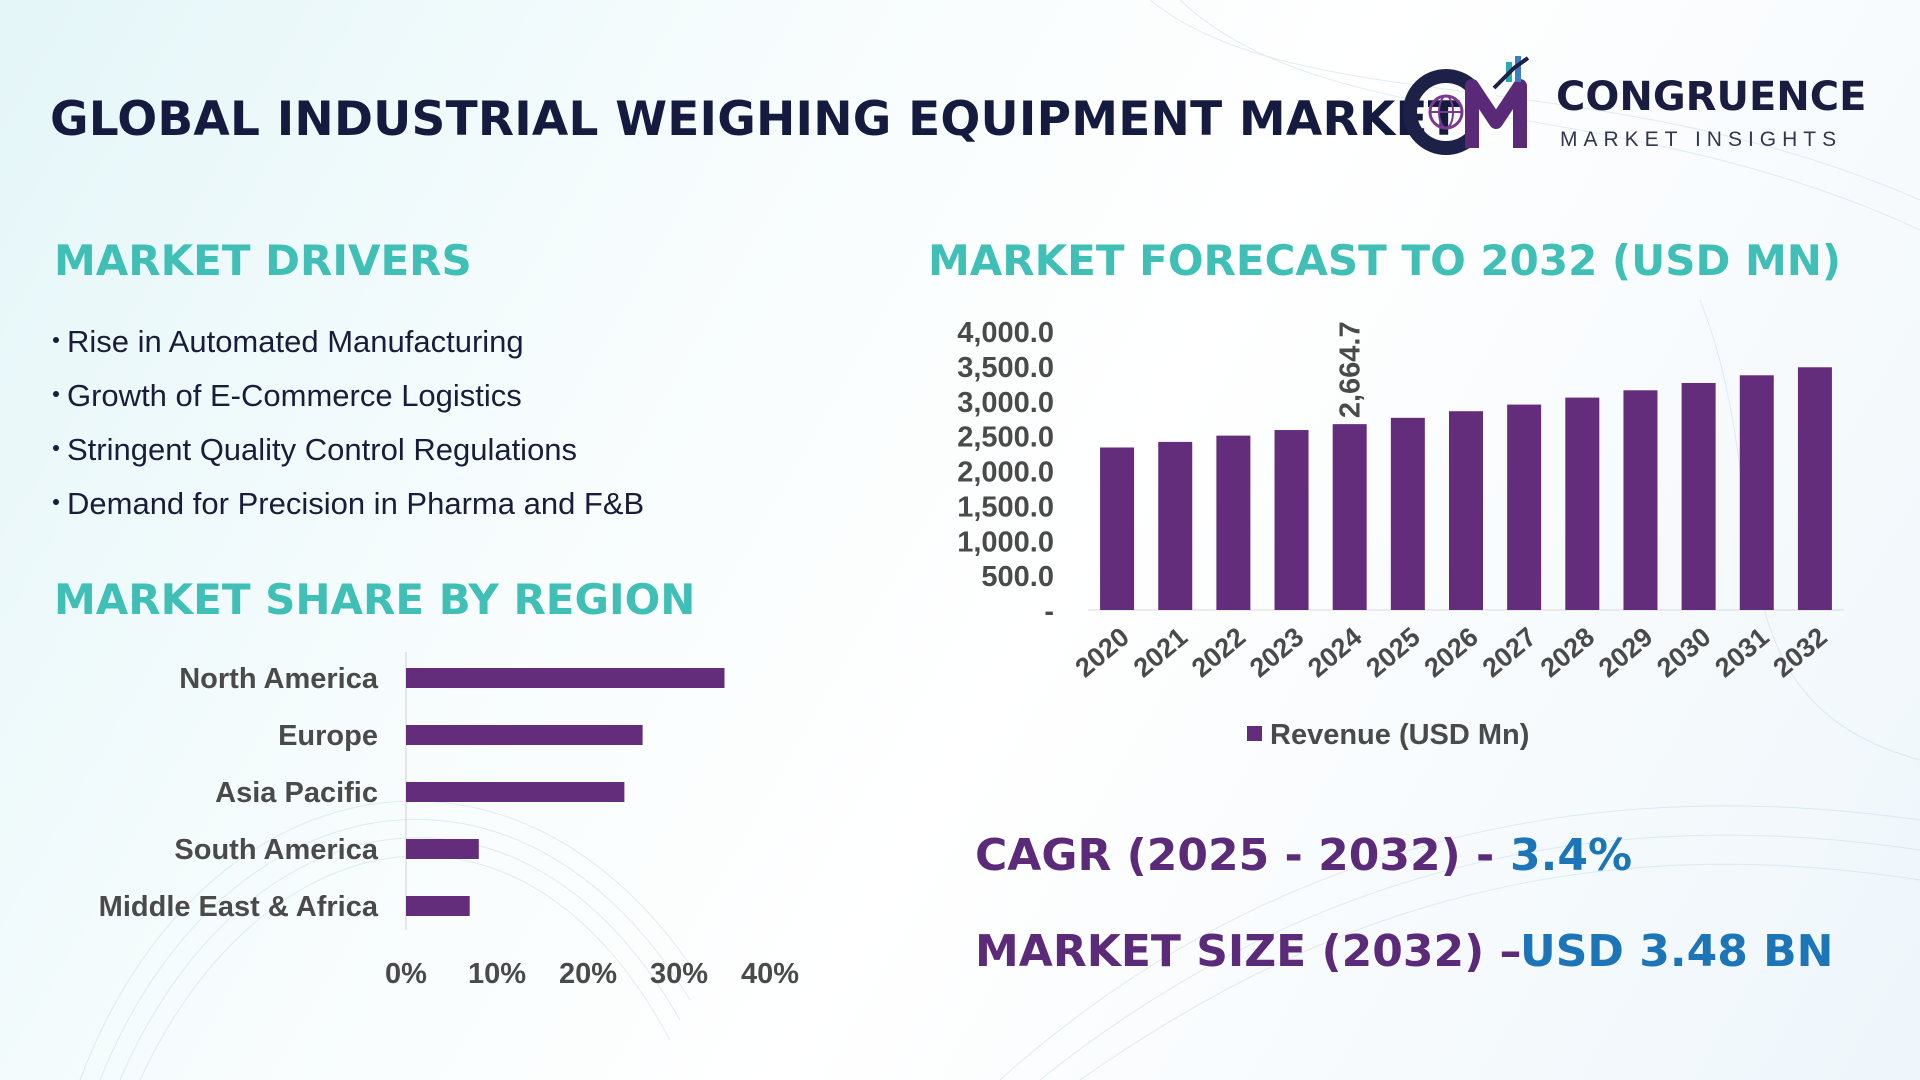 Image resolution: width=1920 pixels, height=1080 pixels. Describe the element at coordinates (356, 503) in the screenshot. I see `driver-text: Demand for Precision in Pharma and F&B` at that location.